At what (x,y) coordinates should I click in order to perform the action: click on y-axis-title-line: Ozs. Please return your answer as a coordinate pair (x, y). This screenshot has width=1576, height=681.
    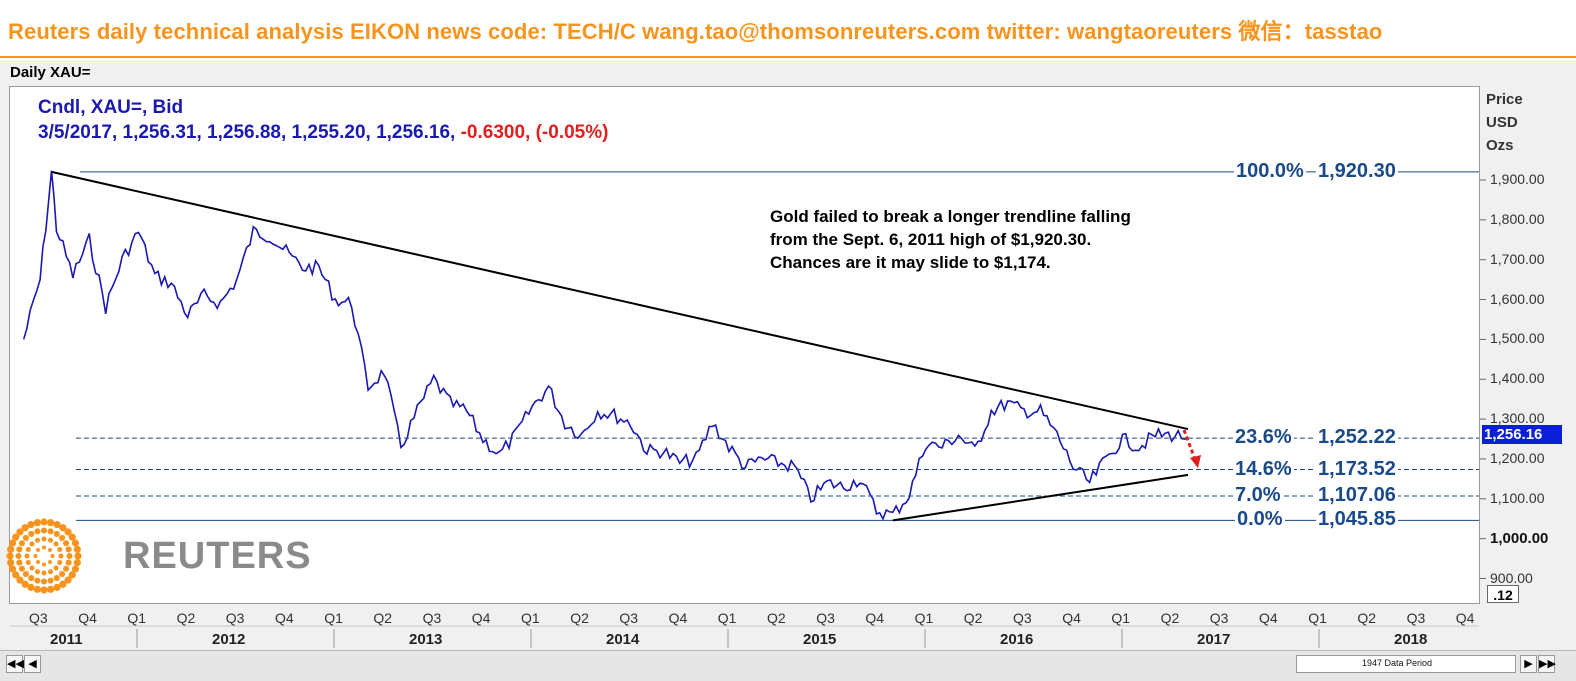
    Looking at the image, I should click on (1500, 145).